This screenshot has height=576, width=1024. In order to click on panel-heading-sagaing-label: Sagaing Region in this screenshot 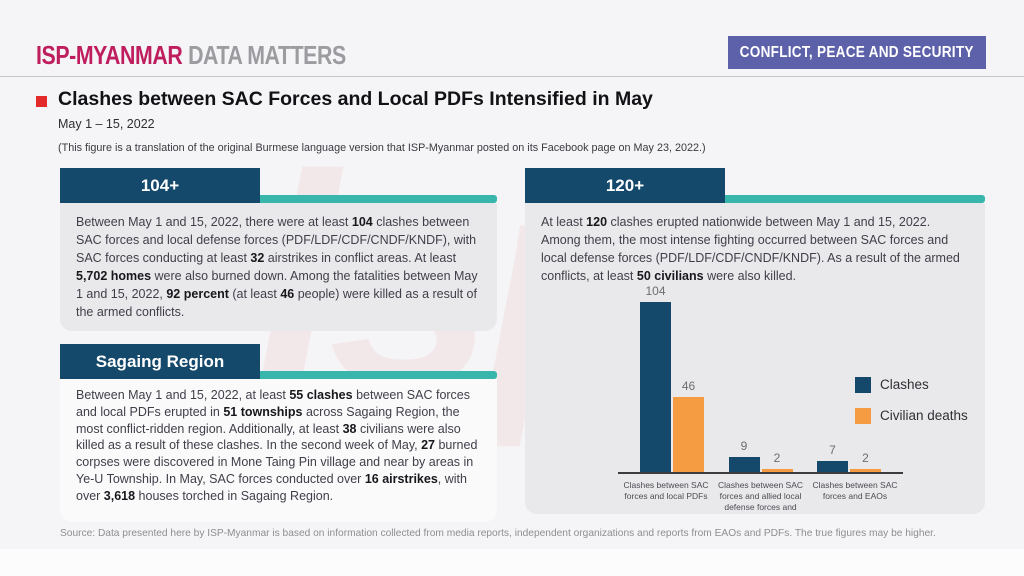, I will do `click(160, 361)`.